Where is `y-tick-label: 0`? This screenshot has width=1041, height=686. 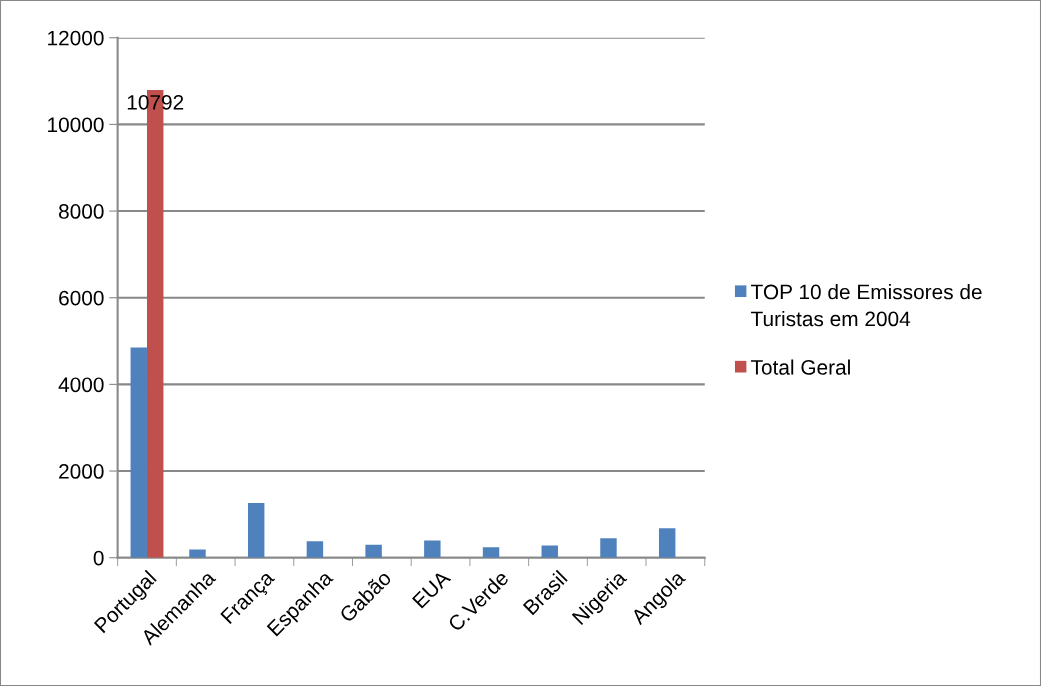 y-tick-label: 0 is located at coordinates (98, 558).